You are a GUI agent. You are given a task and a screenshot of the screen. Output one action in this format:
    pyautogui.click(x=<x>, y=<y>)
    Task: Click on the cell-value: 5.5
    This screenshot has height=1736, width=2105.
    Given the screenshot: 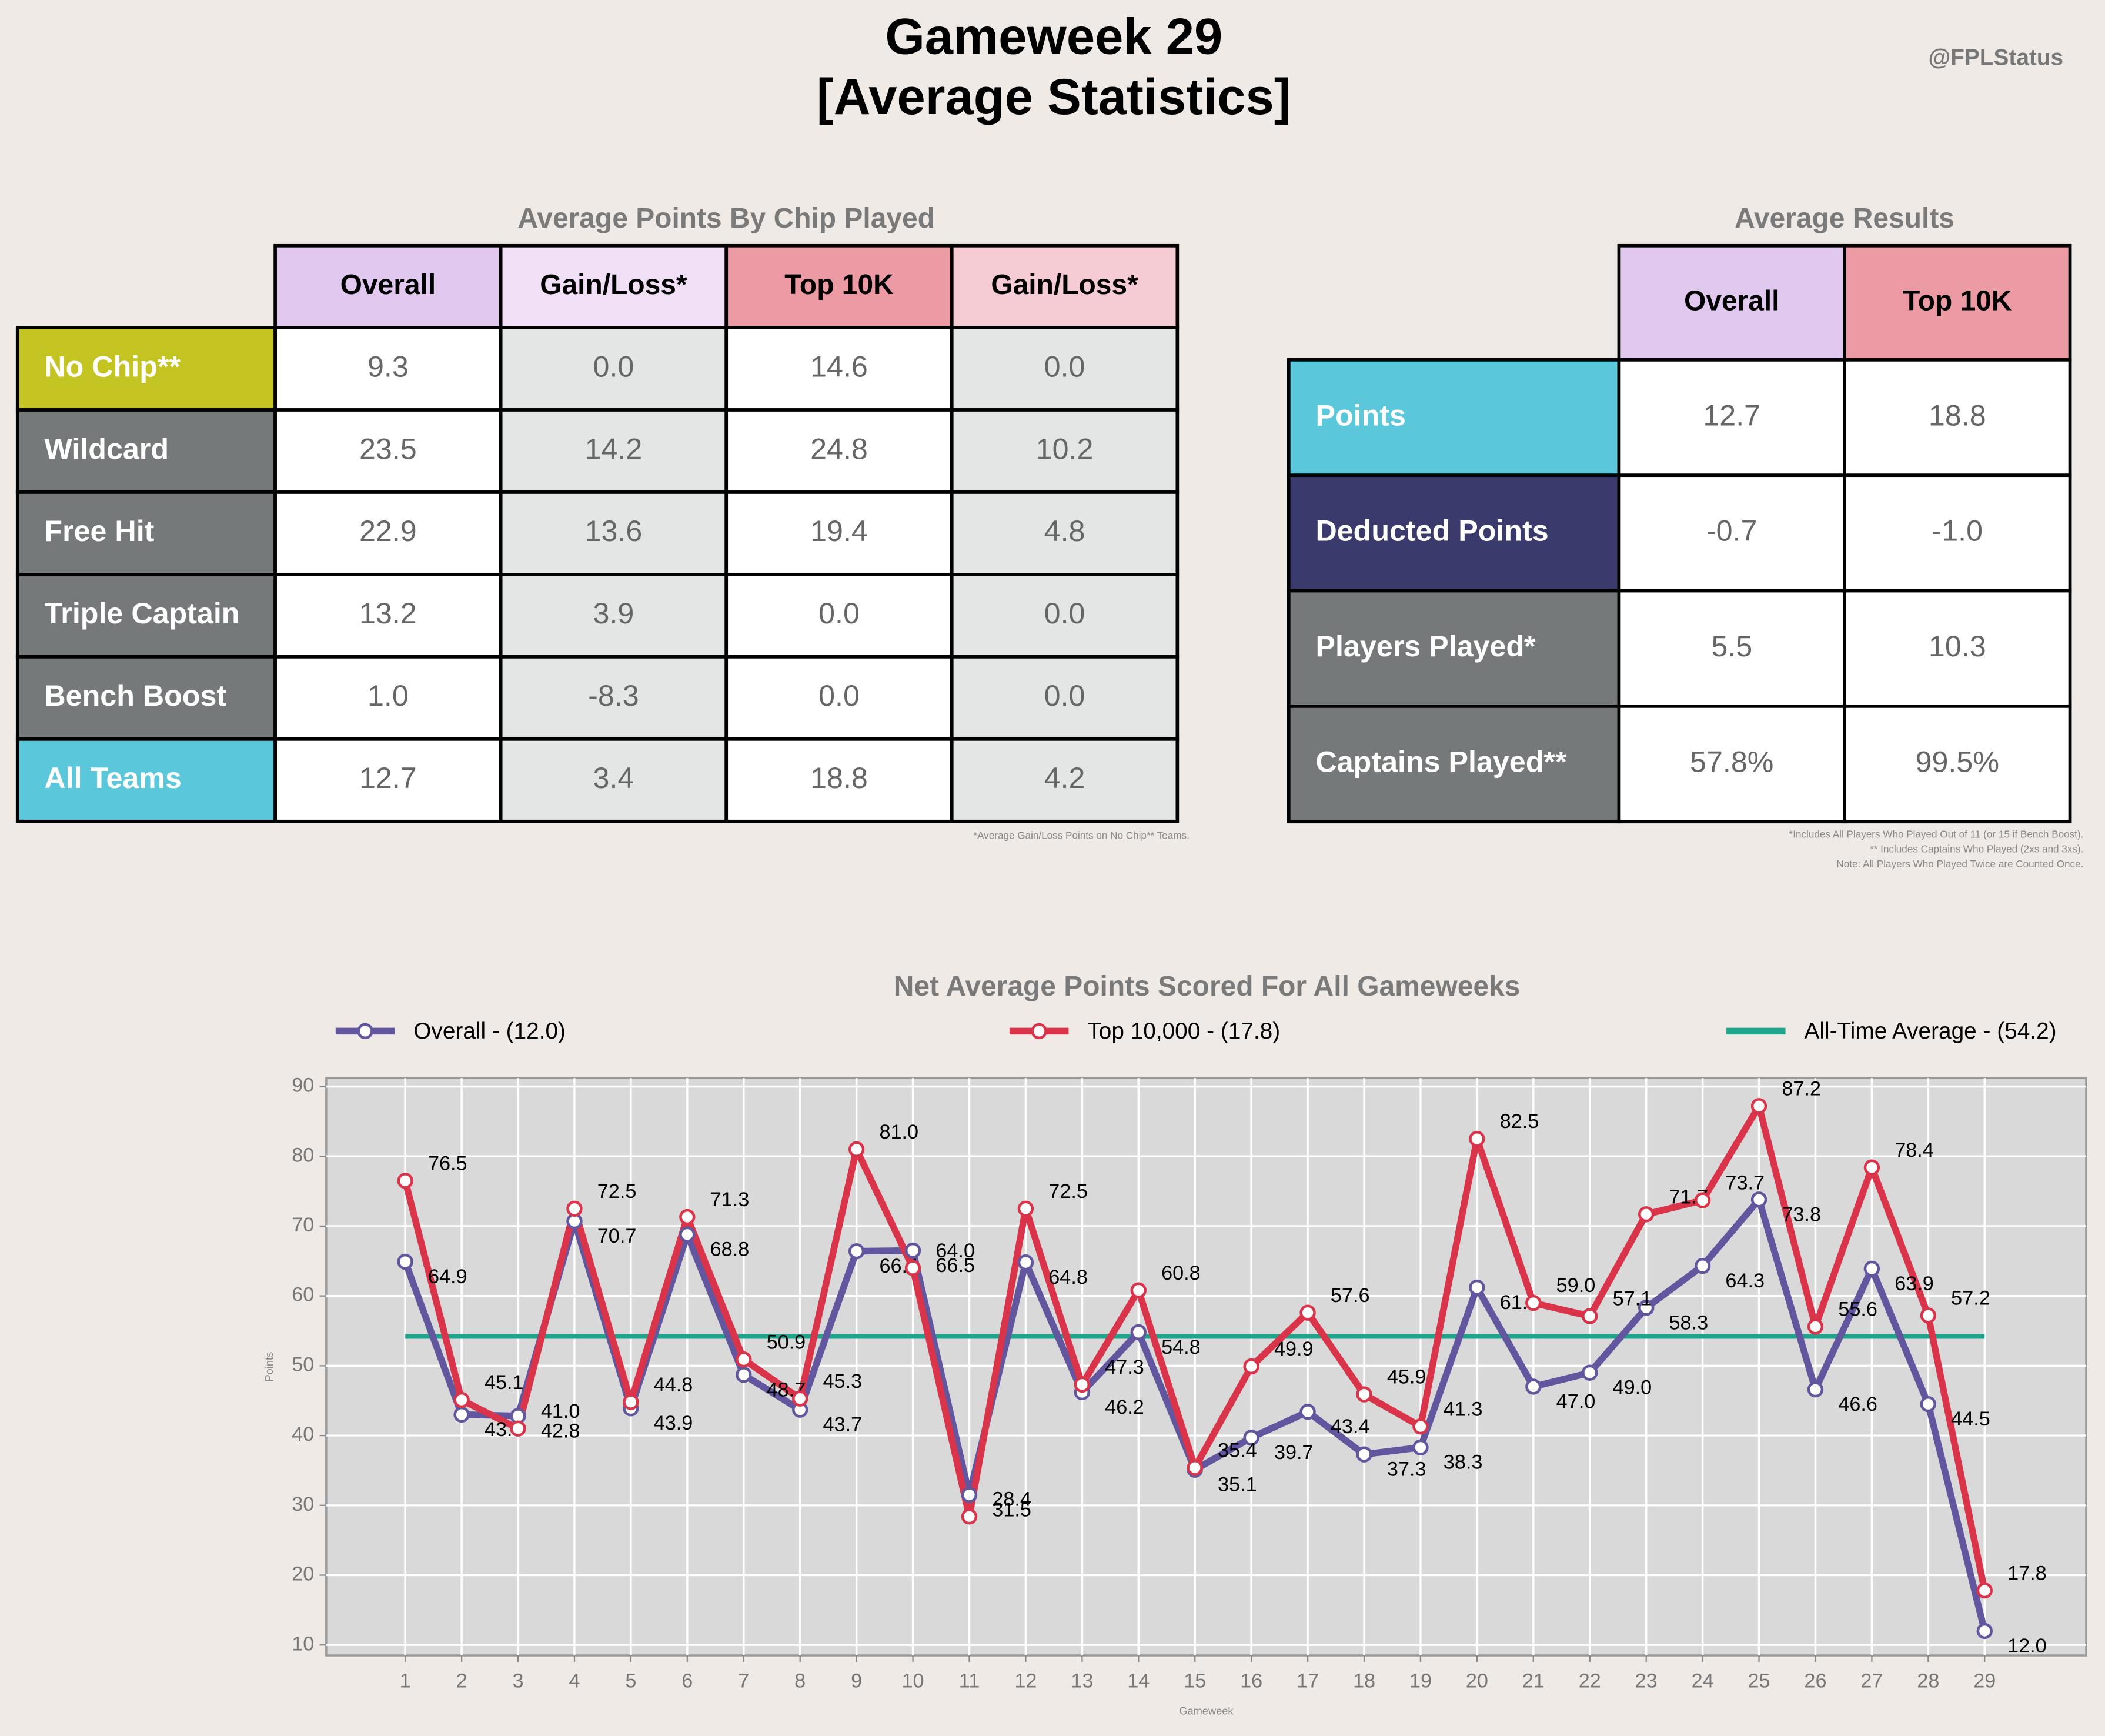 What is the action you would take?
    pyautogui.click(x=1731, y=646)
    